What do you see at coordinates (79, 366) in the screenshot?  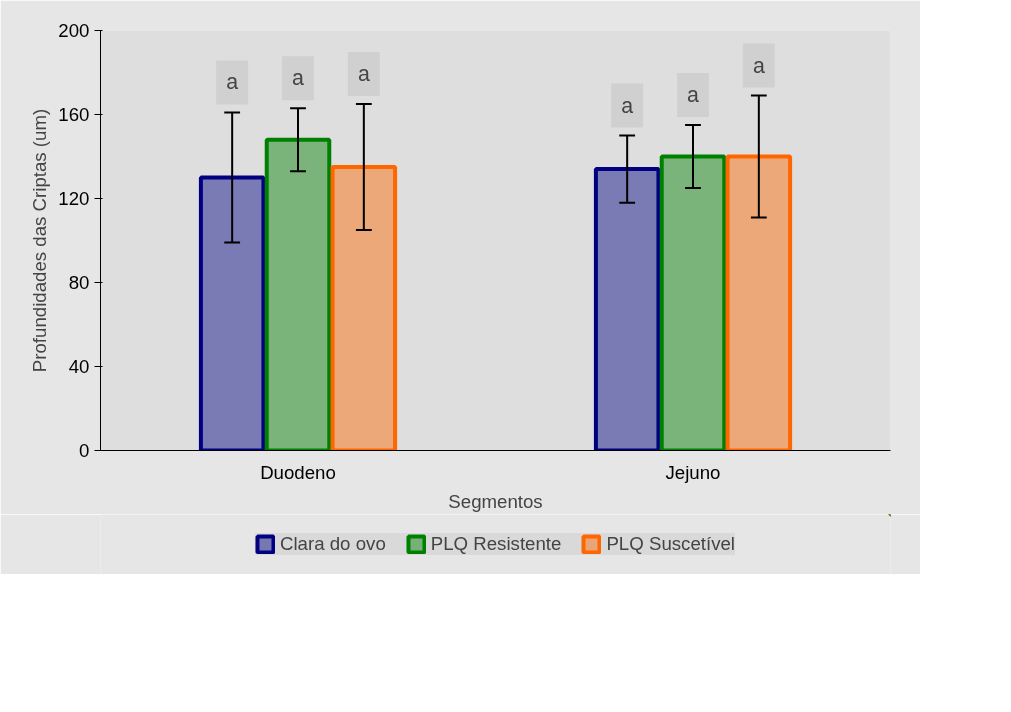 I see `y-tick-label: 40` at bounding box center [79, 366].